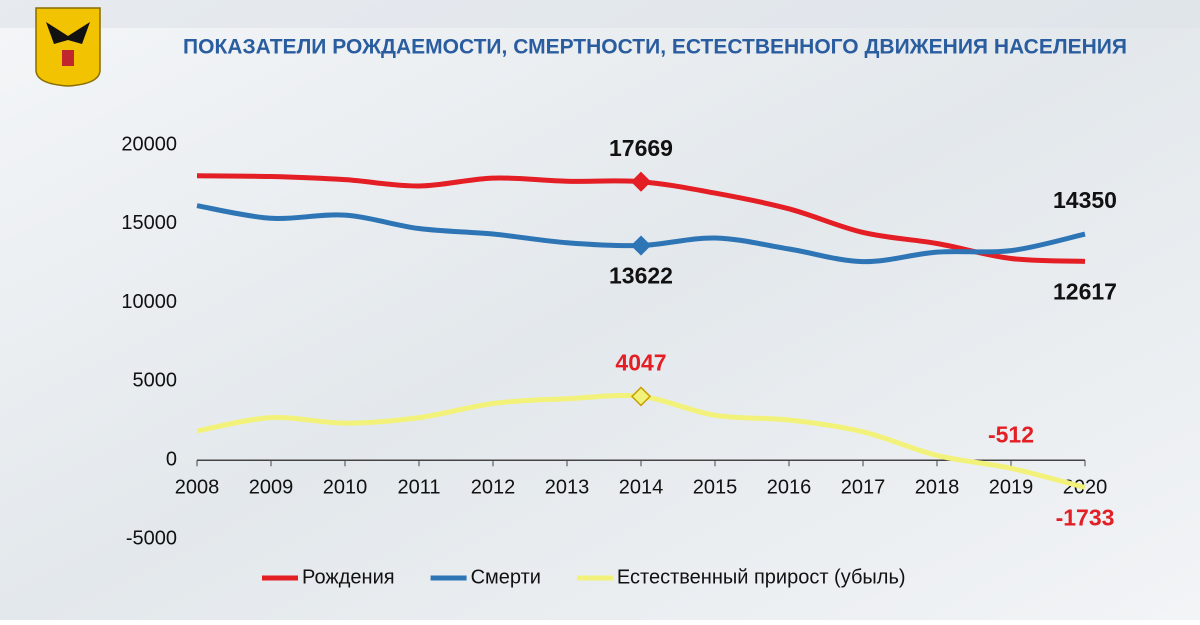 Image resolution: width=1200 pixels, height=625 pixels. I want to click on data-label: -1733, so click(1085, 518).